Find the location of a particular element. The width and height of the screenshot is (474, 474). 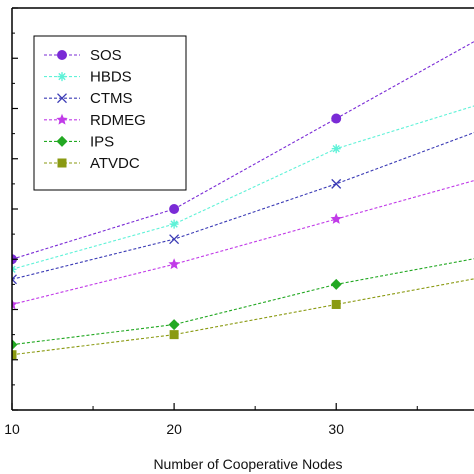

legend-label: CTMS is located at coordinates (111, 98).